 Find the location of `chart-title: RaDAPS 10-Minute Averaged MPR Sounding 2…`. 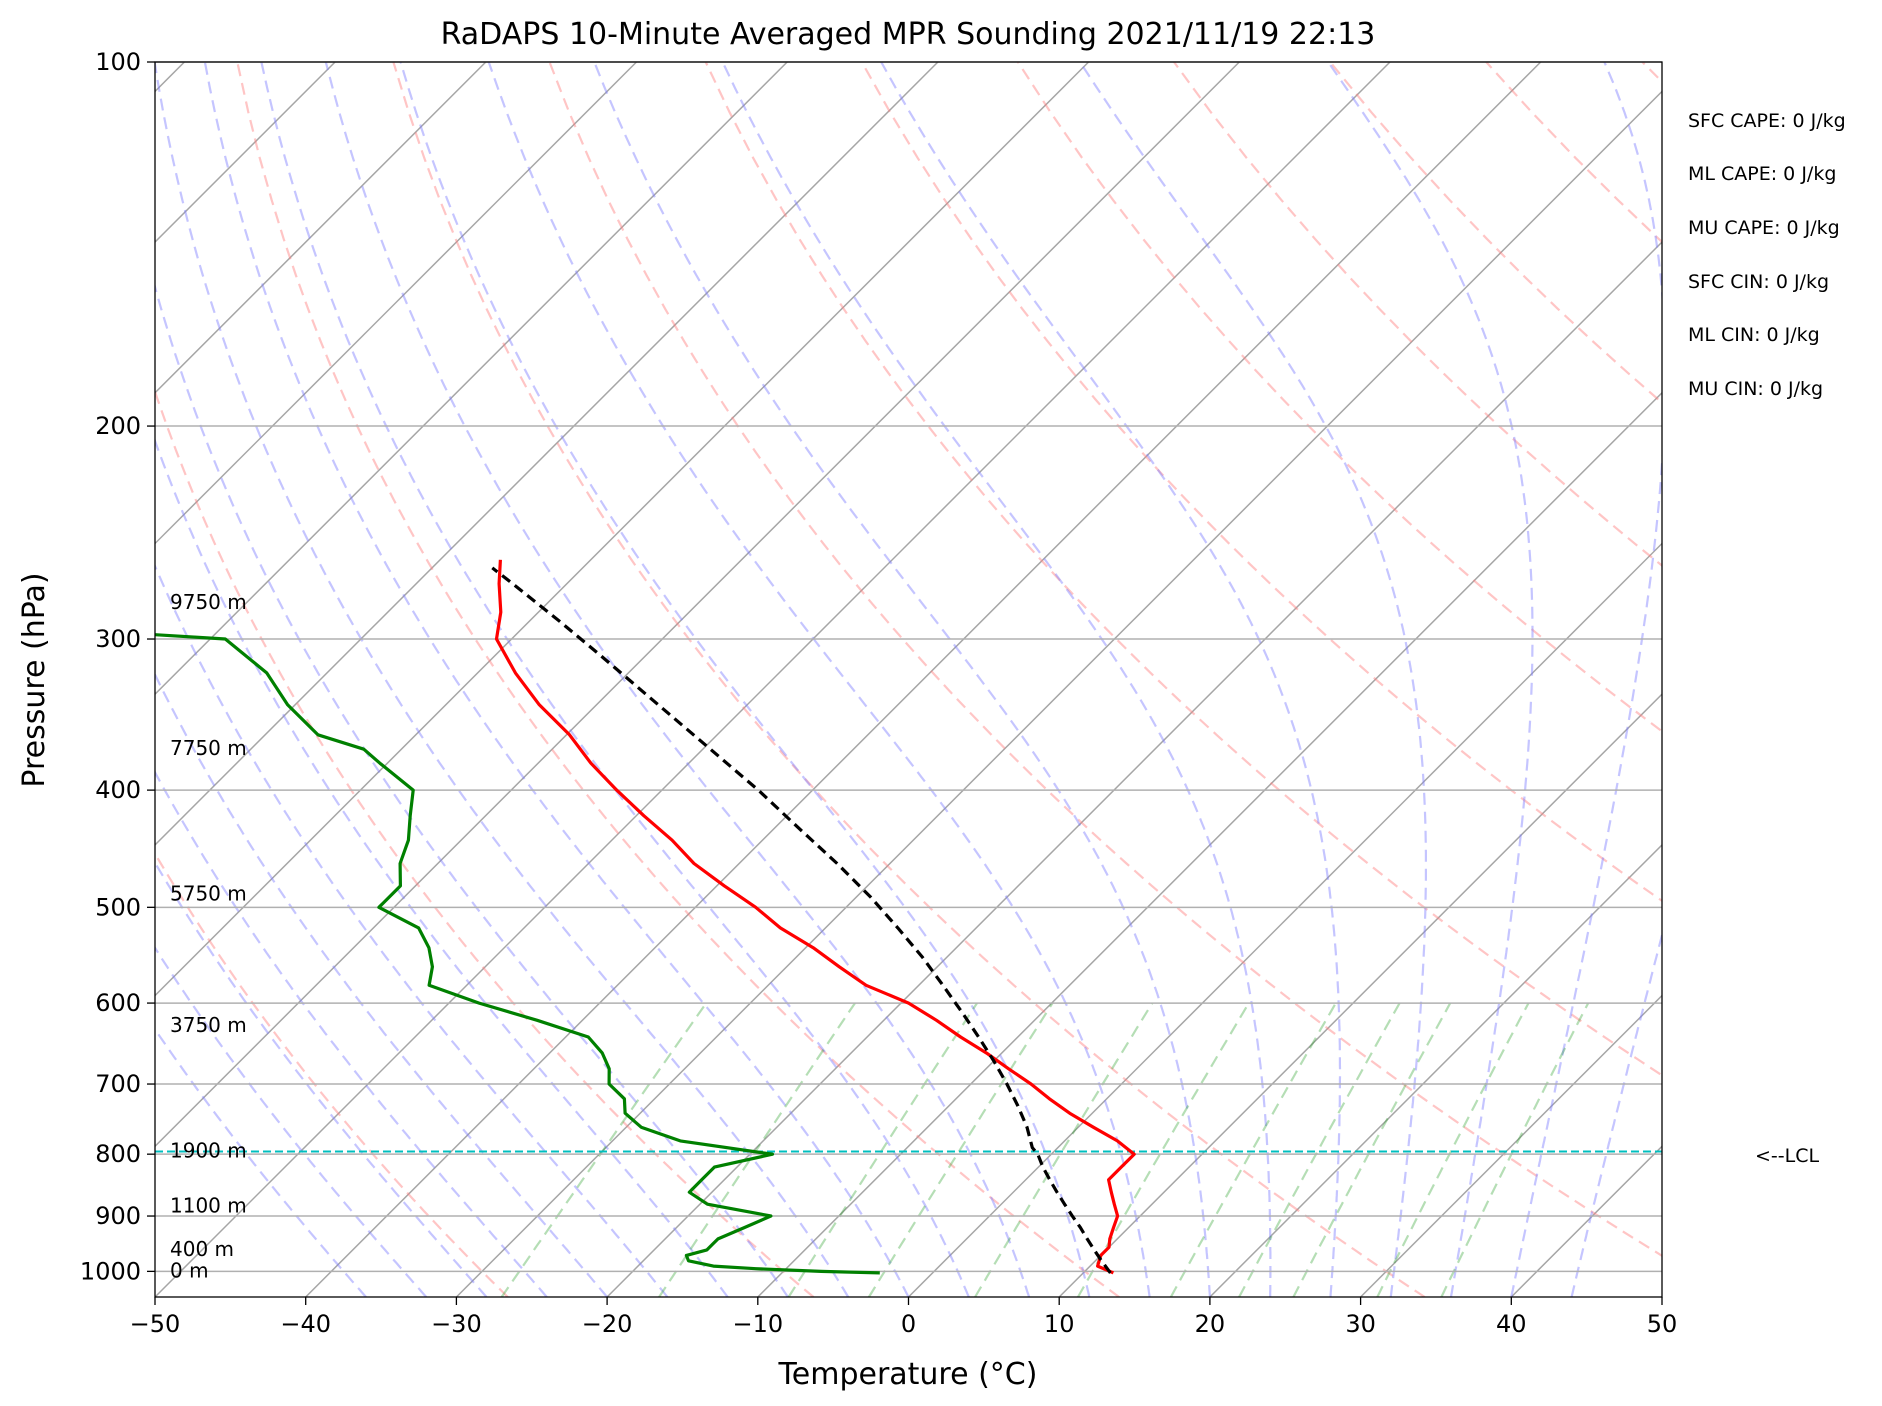

chart-title: RaDAPS 10-Minute Averaged MPR Sounding 2… is located at coordinates (908, 34).